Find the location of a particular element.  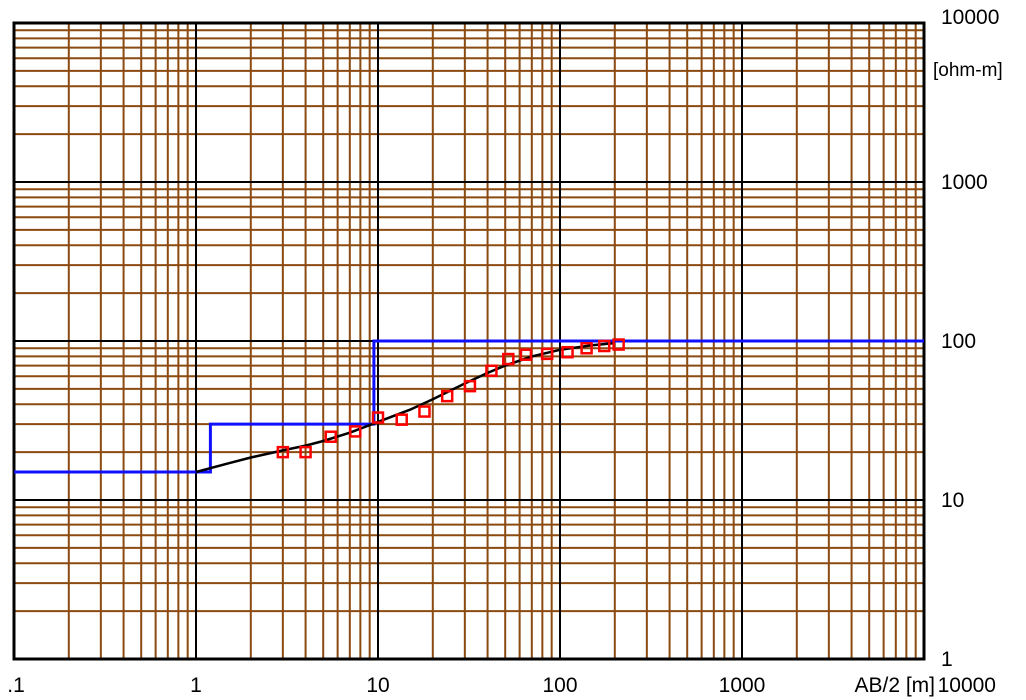

y-tick-label: 10 is located at coordinates (952, 500).